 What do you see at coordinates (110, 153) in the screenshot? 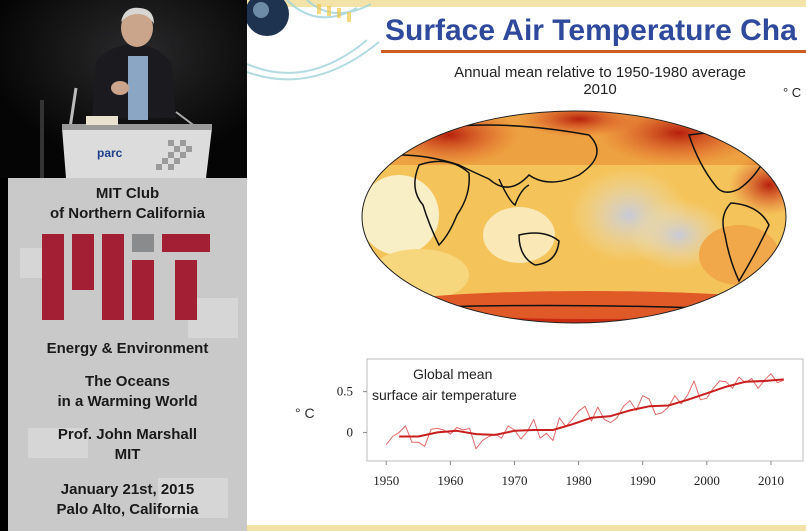
I see `podium-logo: parc` at bounding box center [110, 153].